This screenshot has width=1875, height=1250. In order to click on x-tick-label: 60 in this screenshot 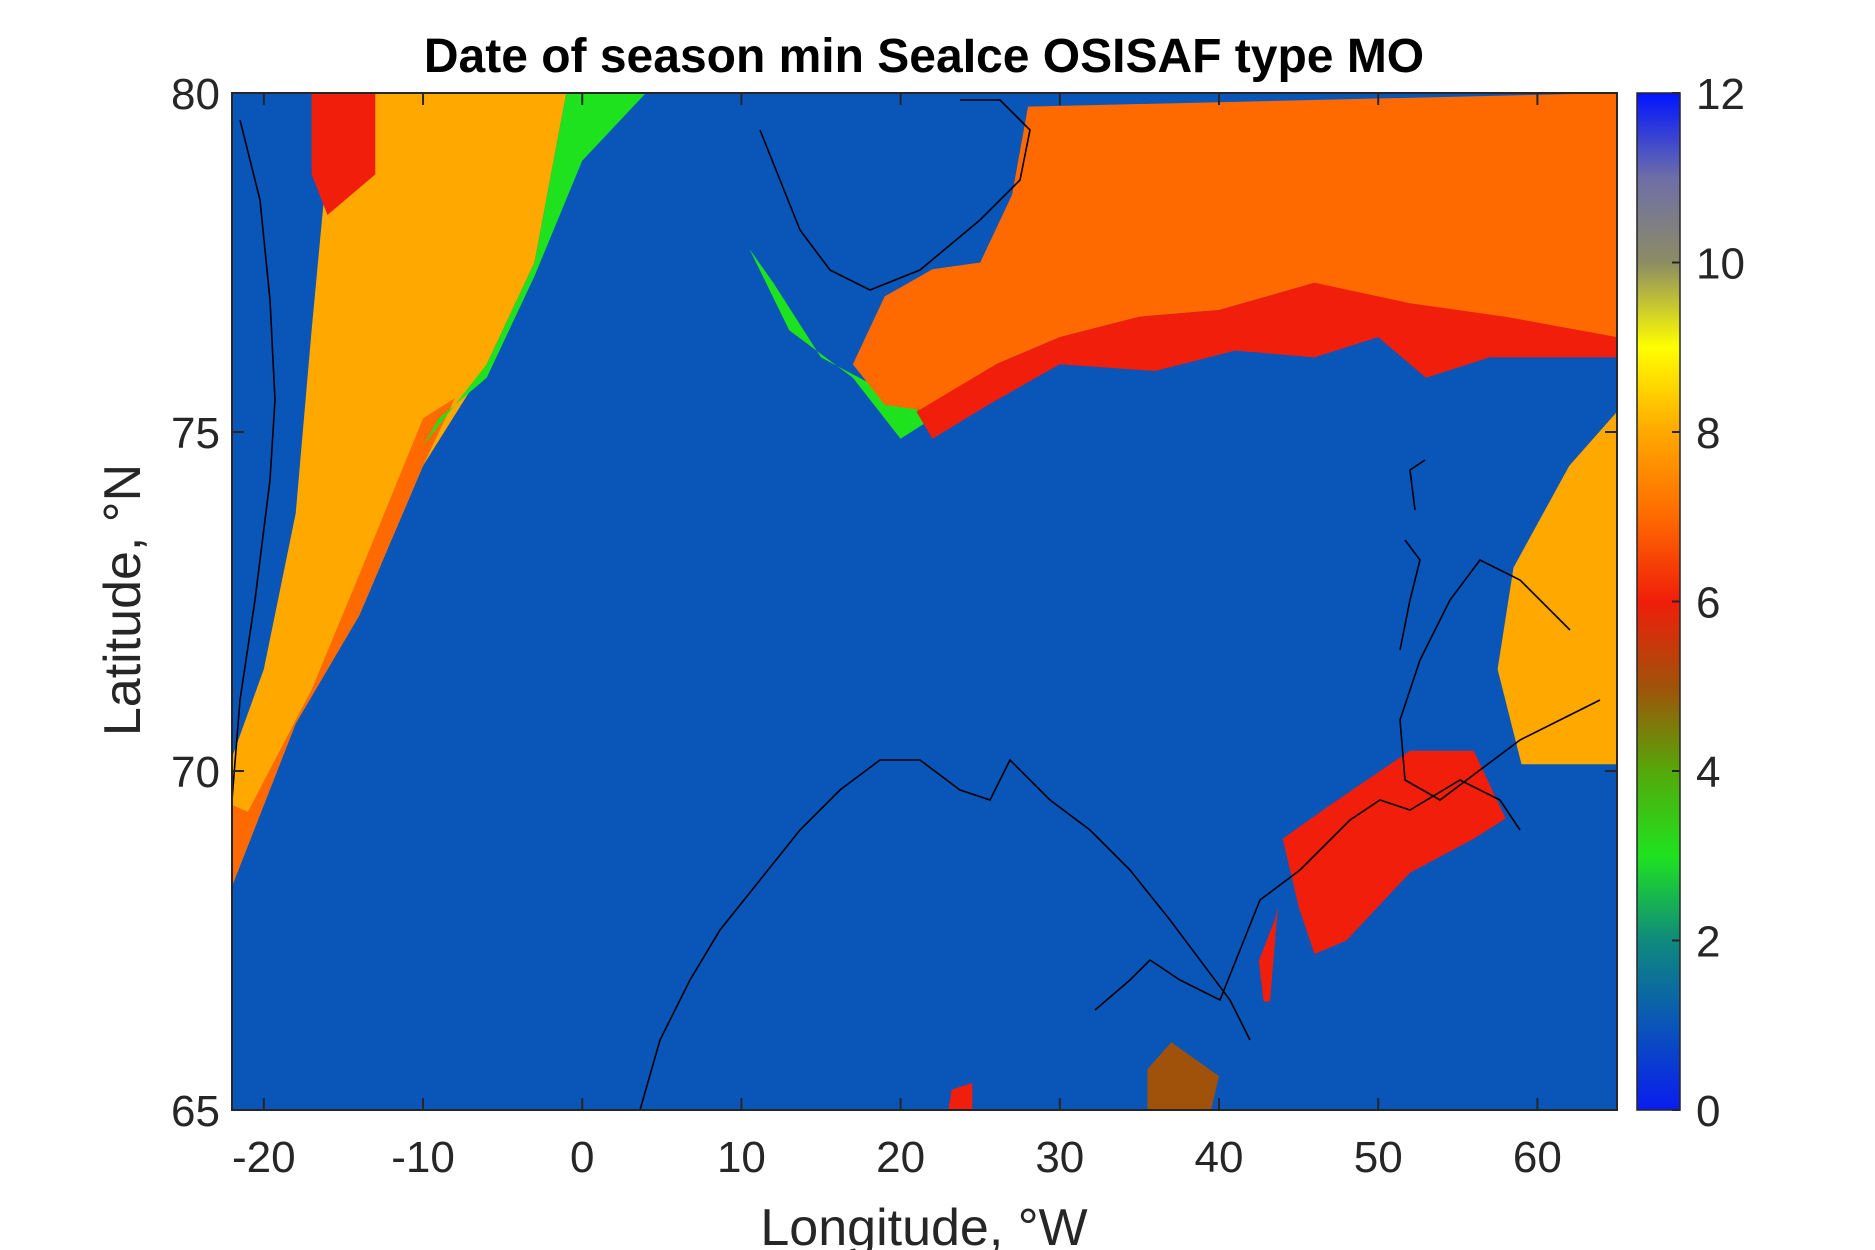, I will do `click(1537, 1157)`.